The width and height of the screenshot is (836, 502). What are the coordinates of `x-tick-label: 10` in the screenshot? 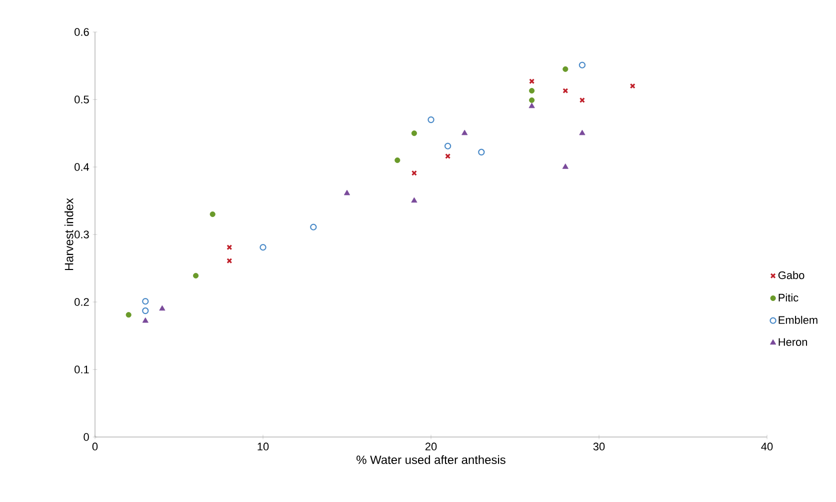 It's located at (263, 446).